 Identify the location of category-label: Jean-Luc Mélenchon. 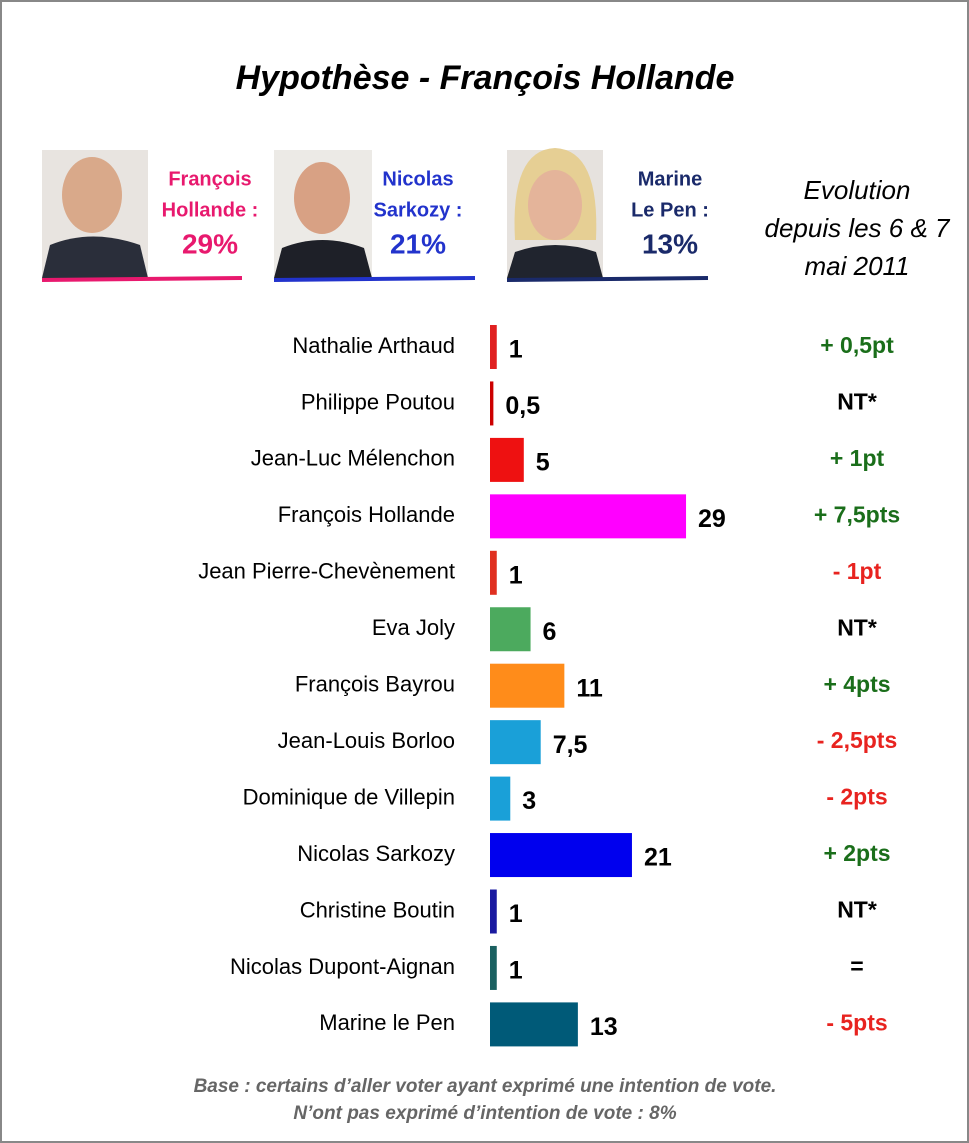
(353, 458).